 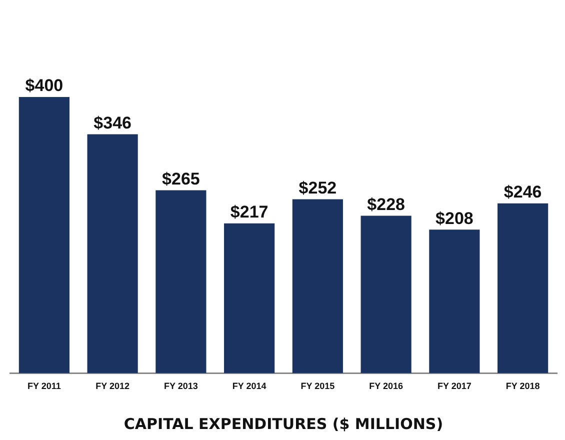 What do you see at coordinates (523, 192) in the screenshot?
I see `data-label: $246` at bounding box center [523, 192].